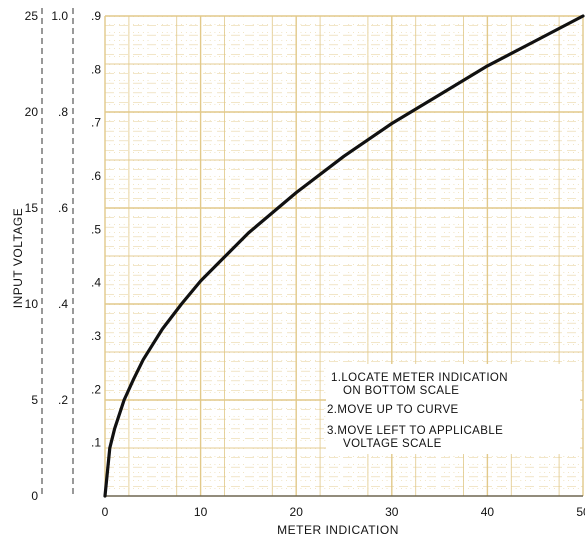 The width and height of the screenshot is (585, 541). Describe the element at coordinates (580, 512) in the screenshot. I see `x-tick-label: 50` at that location.